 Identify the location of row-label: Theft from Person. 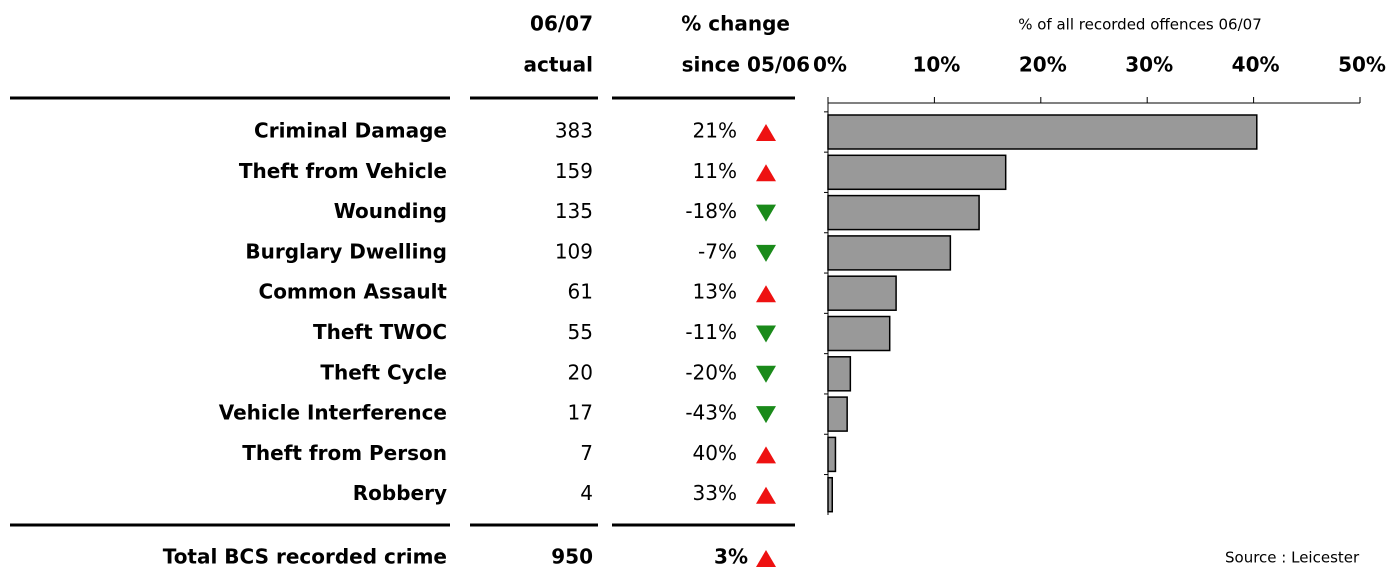
(344, 453).